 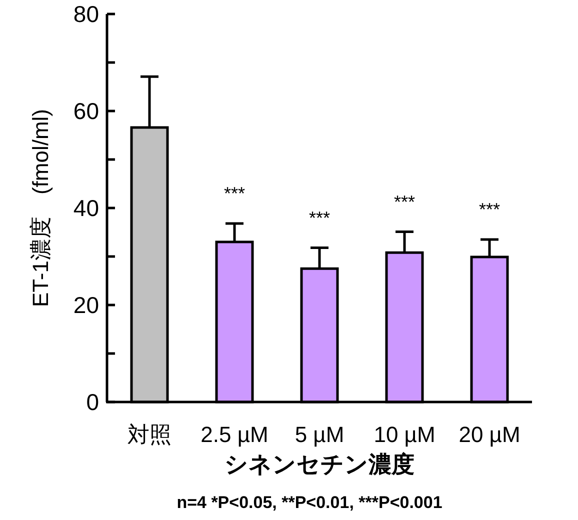 I want to click on x-tick-label: 20 µM, so click(x=489, y=434).